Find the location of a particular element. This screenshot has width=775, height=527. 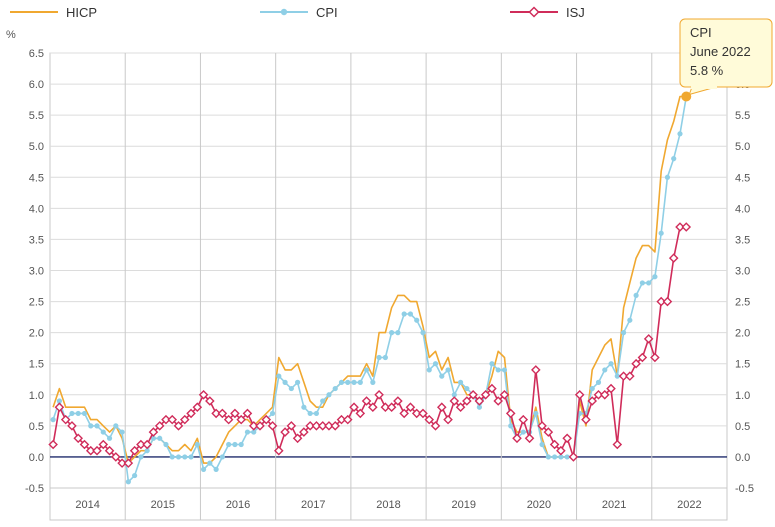

tooltip-value: 5.8 % is located at coordinates (707, 70).